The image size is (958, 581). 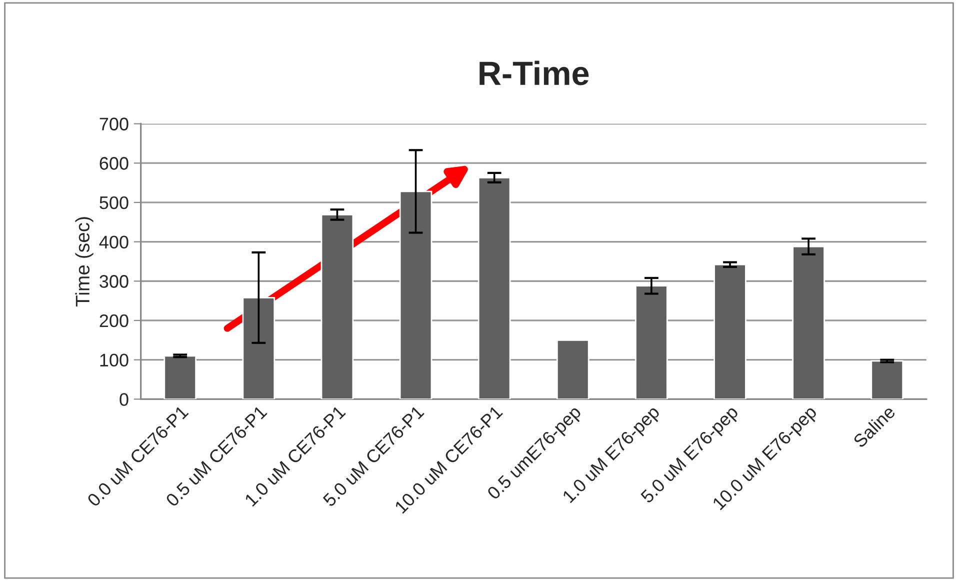 I want to click on y-axis-title: Time (sec), so click(x=84, y=262).